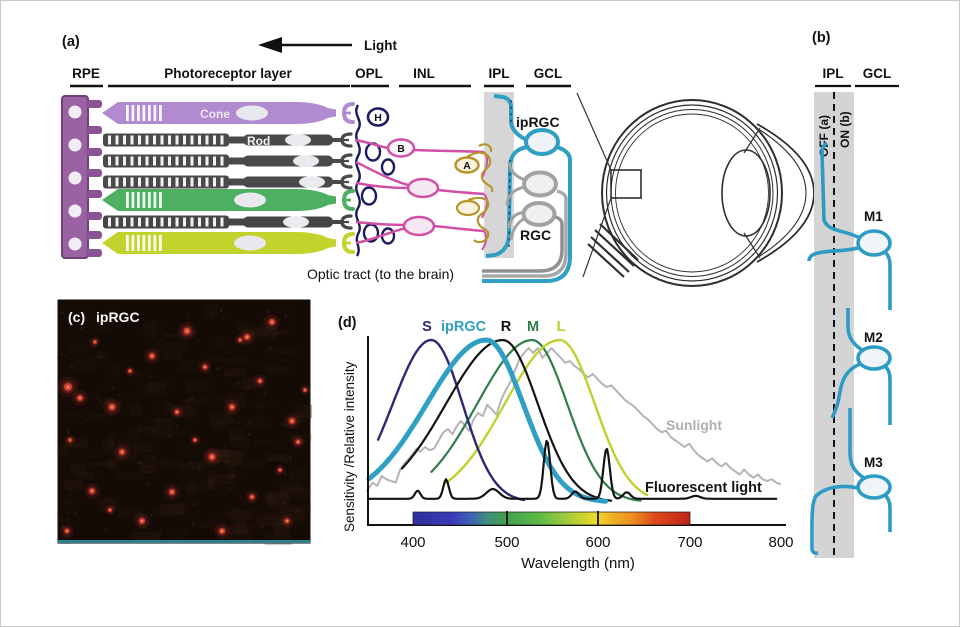  I want to click on h-marker-label: H, so click(378, 118).